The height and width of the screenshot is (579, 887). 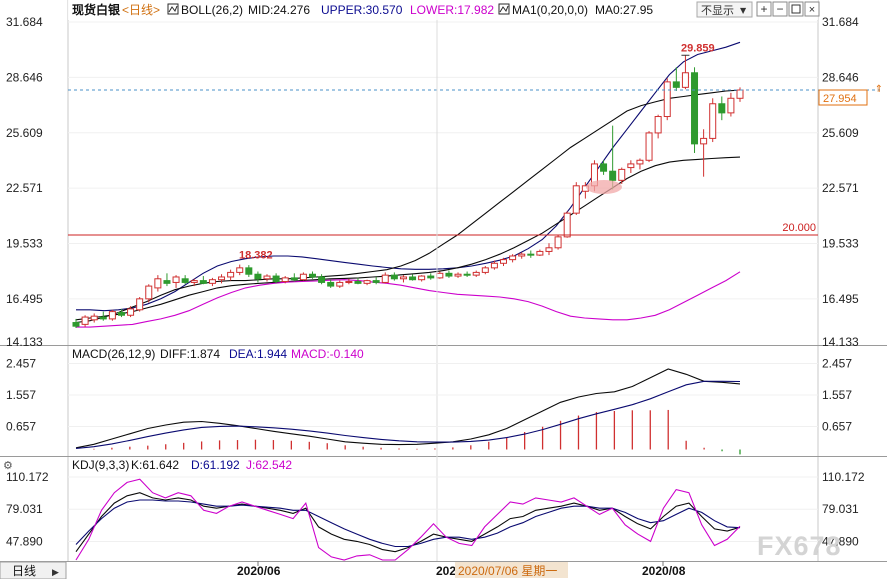 I want to click on close-button, so click(x=812, y=9).